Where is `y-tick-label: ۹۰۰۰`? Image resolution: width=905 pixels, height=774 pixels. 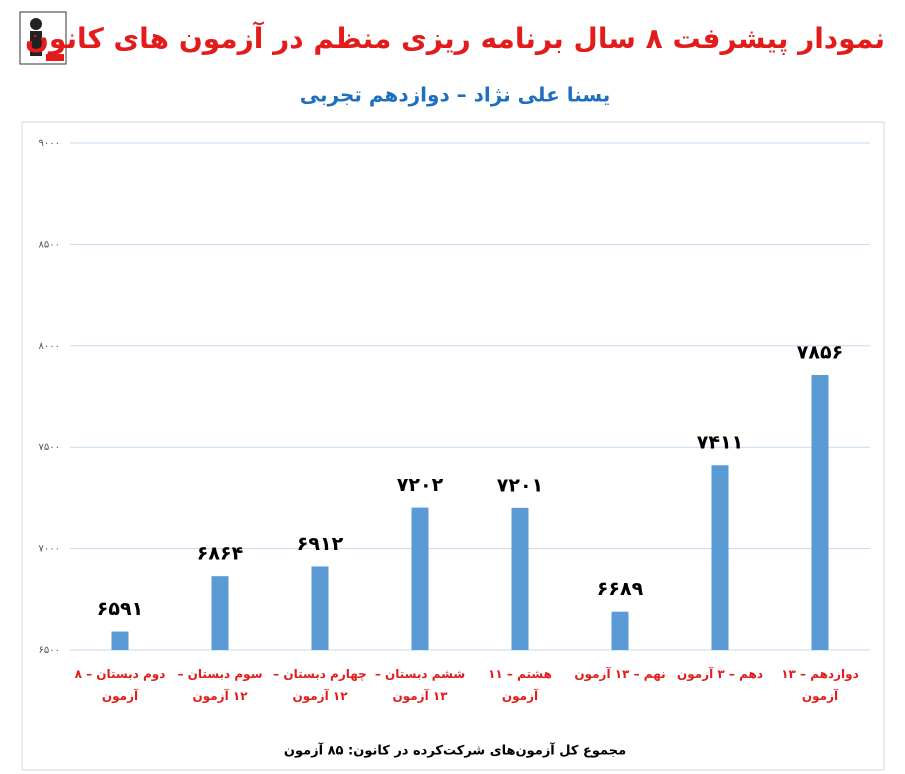
y-tick-label: ۹۰۰۰ is located at coordinates (49, 143).